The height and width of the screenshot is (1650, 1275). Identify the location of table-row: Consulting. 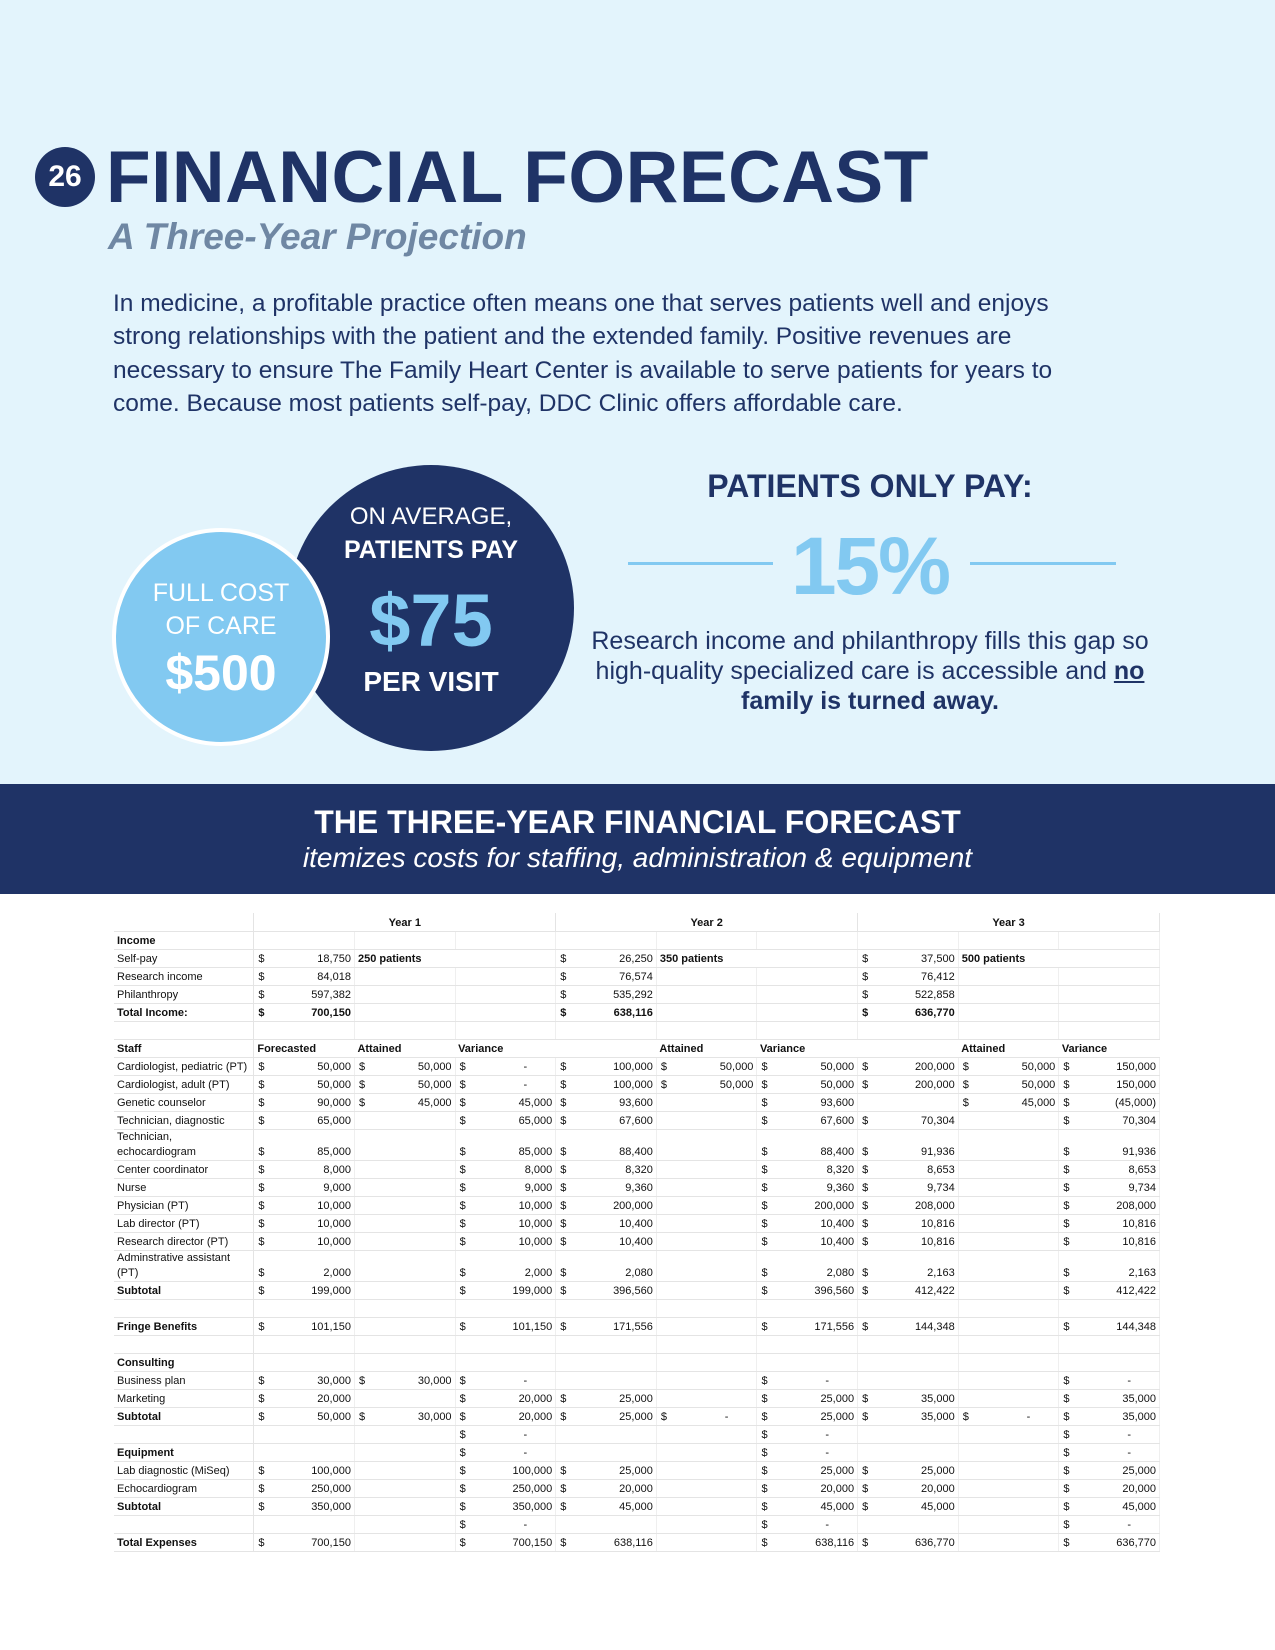
(637, 1362).